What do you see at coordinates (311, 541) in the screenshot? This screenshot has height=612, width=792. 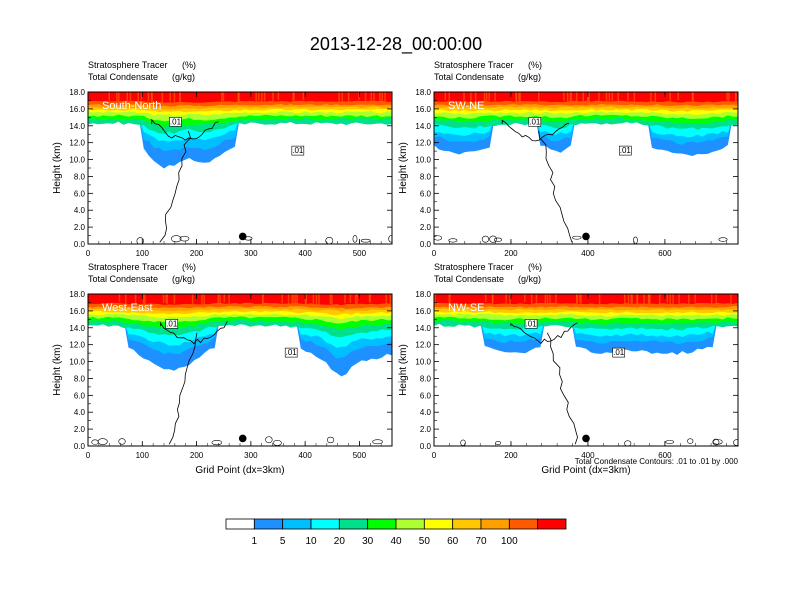 I see `colorbar-label: 10` at bounding box center [311, 541].